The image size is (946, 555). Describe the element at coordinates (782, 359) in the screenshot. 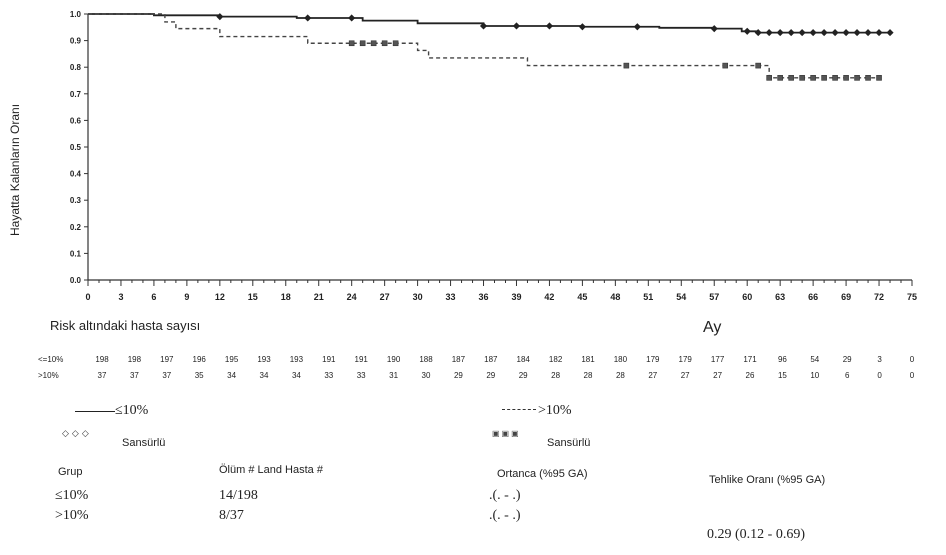

I see `risk-cell: 96` at that location.